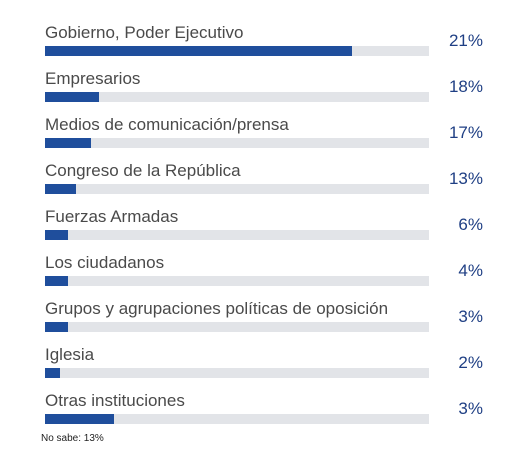  What do you see at coordinates (255, 275) in the screenshot?
I see `bar-row: Los ciudadanos 4%` at bounding box center [255, 275].